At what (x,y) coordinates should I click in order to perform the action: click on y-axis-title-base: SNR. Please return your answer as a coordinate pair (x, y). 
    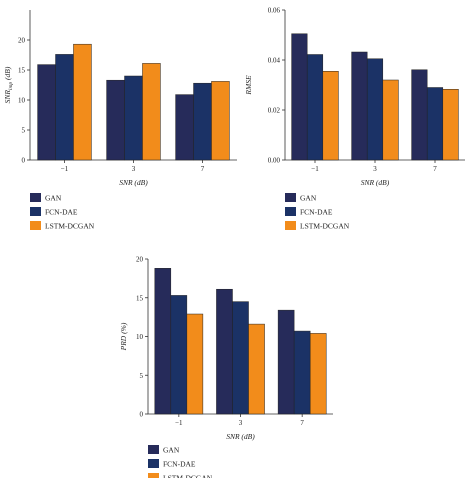
    Looking at the image, I should click on (7, 97).